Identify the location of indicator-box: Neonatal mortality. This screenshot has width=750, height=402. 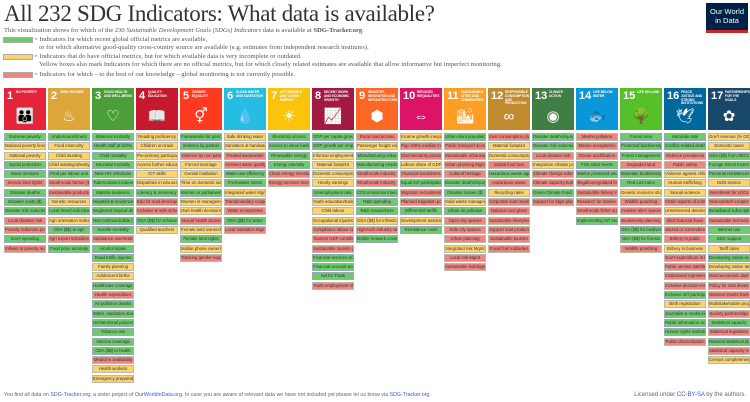
(113, 164).